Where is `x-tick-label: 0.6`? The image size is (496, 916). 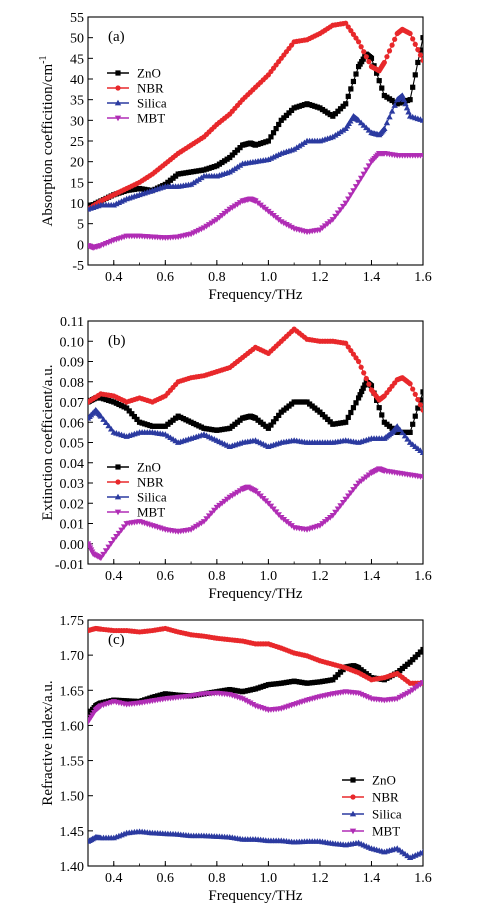 x-tick-label: 0.6 is located at coordinates (166, 576).